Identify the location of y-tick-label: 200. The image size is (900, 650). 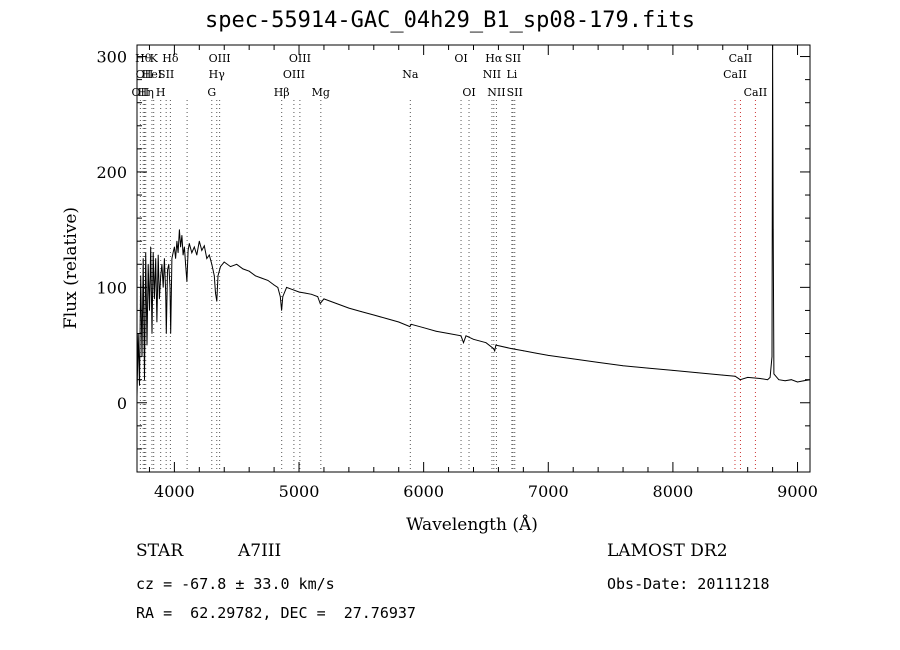
(111, 172).